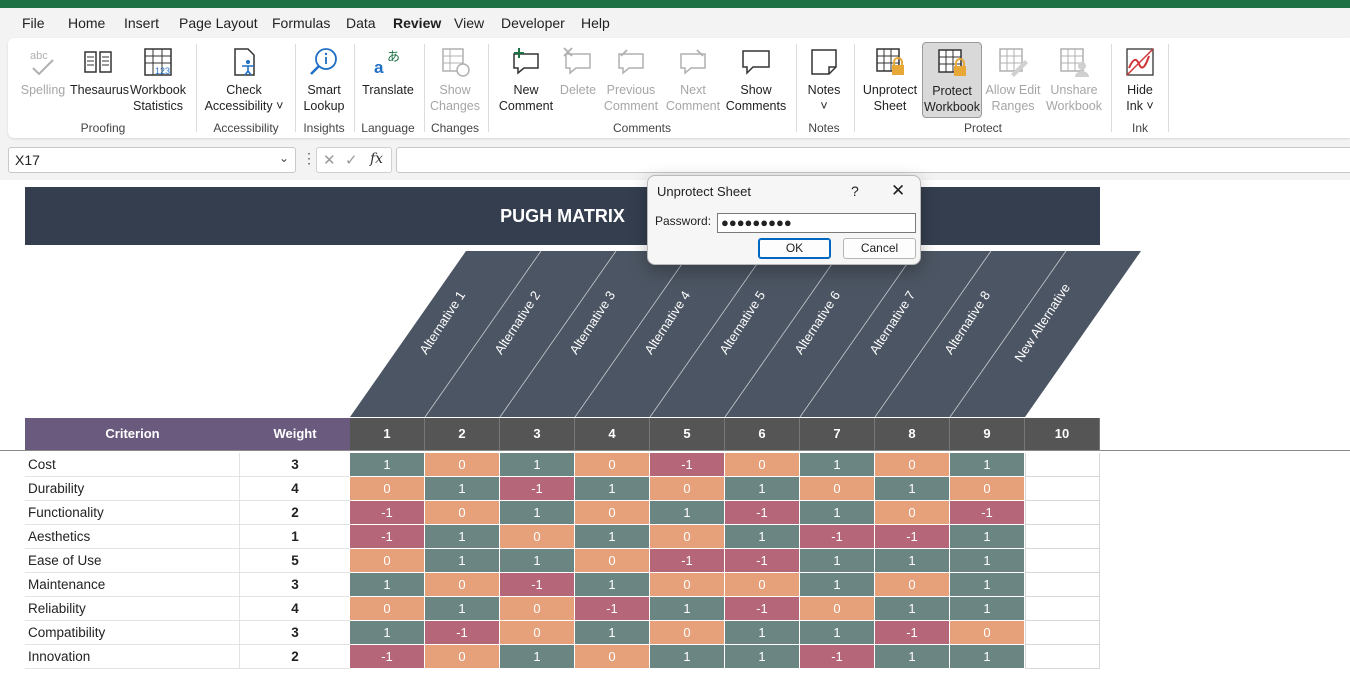 The image size is (1350, 675). Describe the element at coordinates (244, 62) in the screenshot. I see `accessibility-icon` at that location.